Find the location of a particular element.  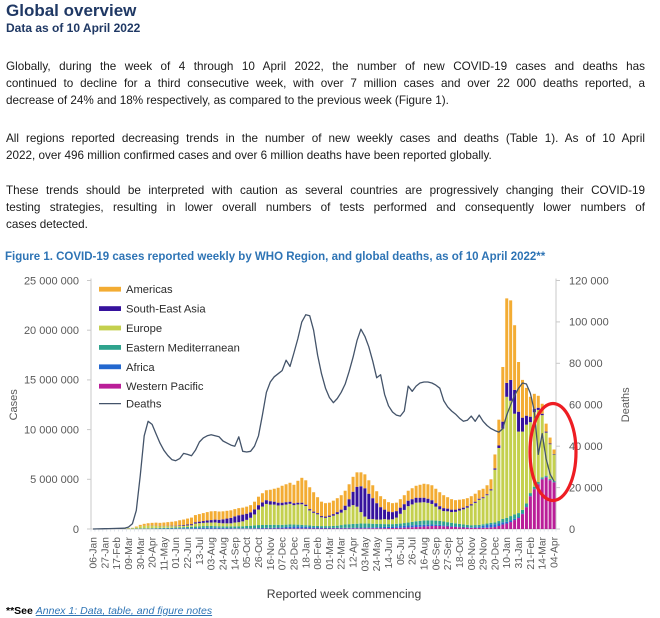

svg-text: 16-Nov is located at coordinates (271, 553).